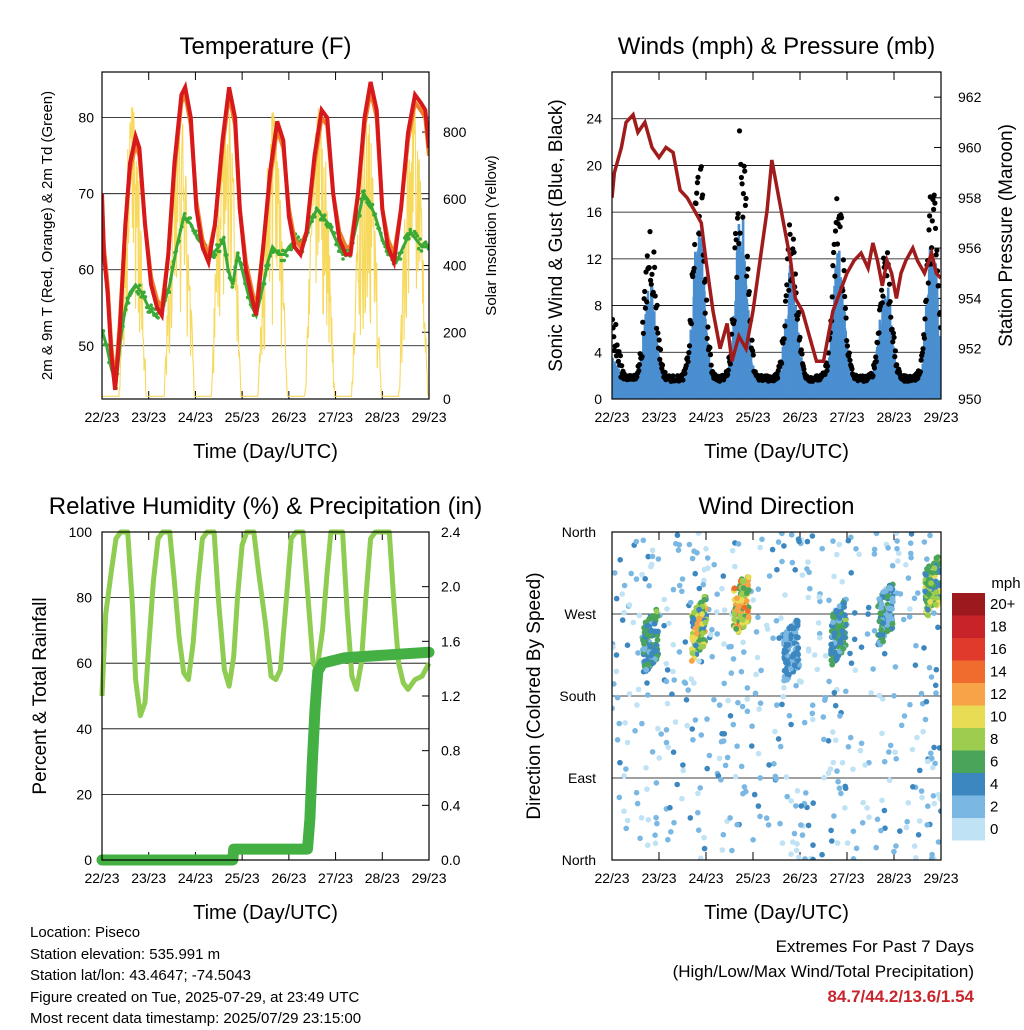 This screenshot has width=1024, height=1030. Describe the element at coordinates (970, 399) in the screenshot. I see `y2-tick-label: 950` at that location.